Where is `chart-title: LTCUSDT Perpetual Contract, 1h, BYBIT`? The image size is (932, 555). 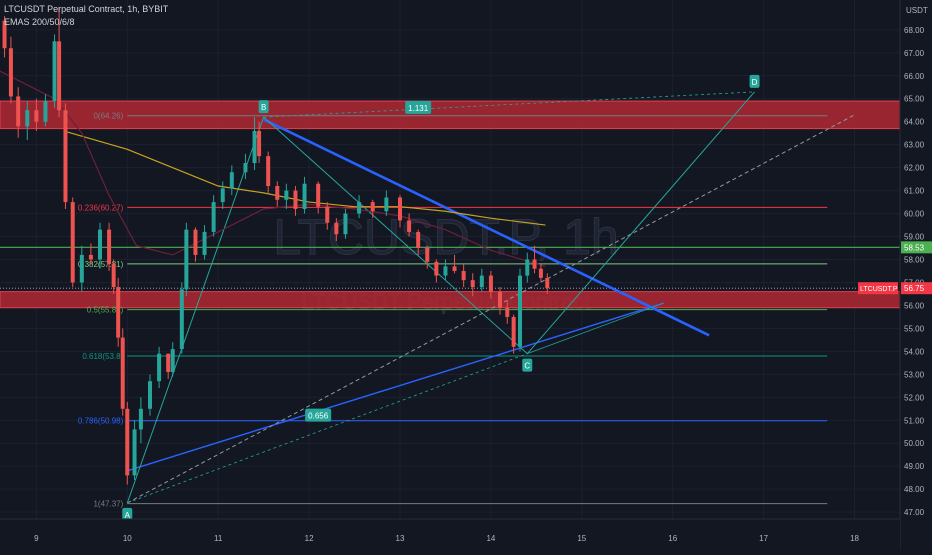
chart-title: LTCUSDT Perpetual Contract, 1h, BYBIT is located at coordinates (86, 9).